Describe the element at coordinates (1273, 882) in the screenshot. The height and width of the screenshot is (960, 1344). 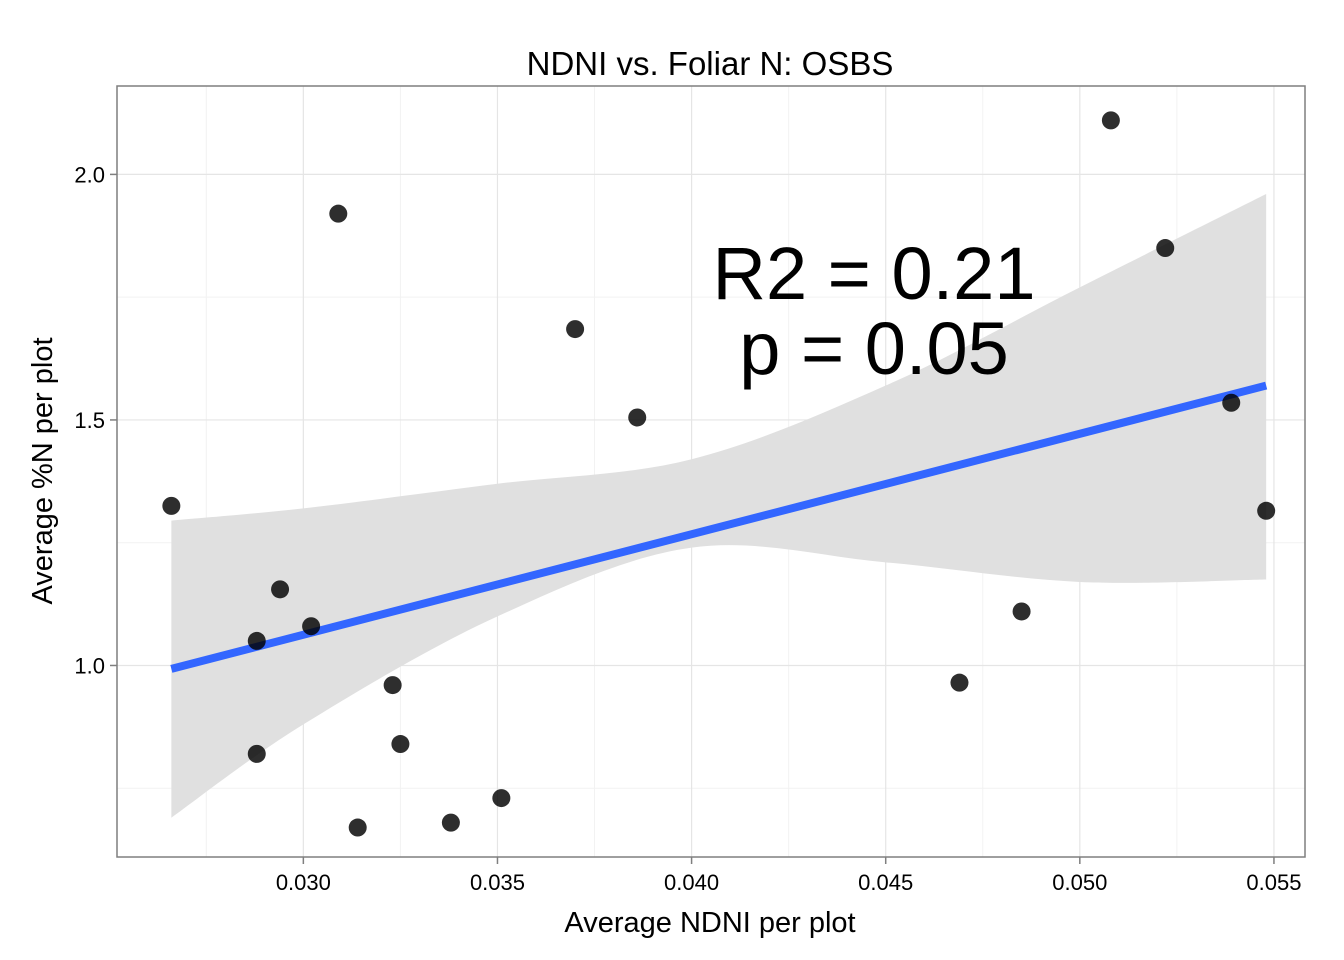
I see `x-tick-label: 0.055` at that location.